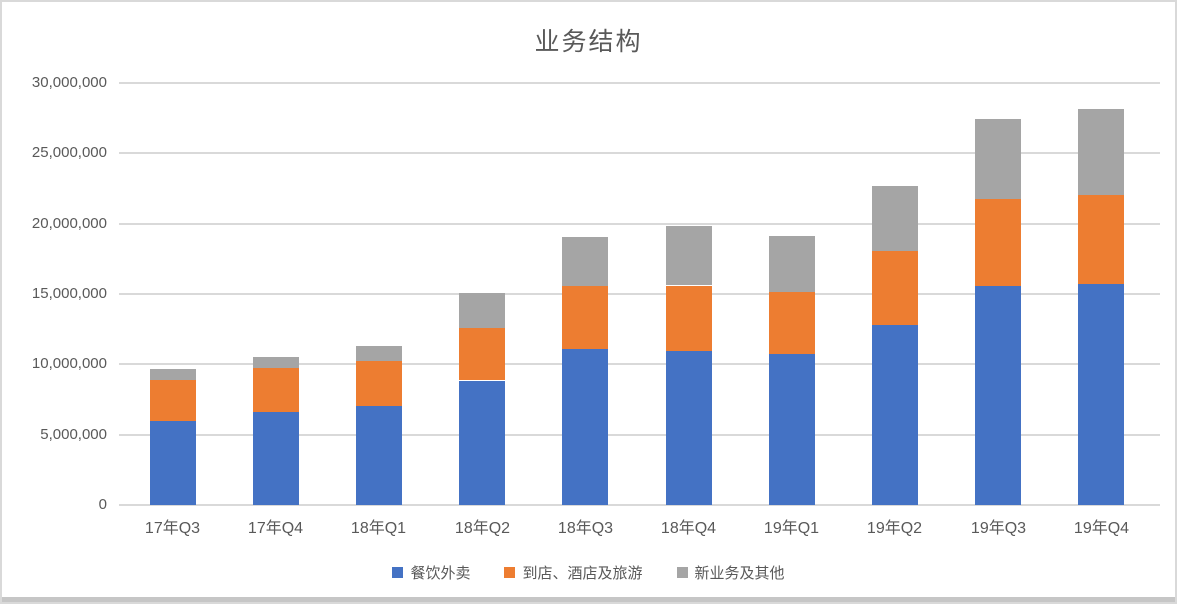 Image resolution: width=1177 pixels, height=604 pixels. I want to click on x-axis-category-label: 18年Q3, so click(585, 528).